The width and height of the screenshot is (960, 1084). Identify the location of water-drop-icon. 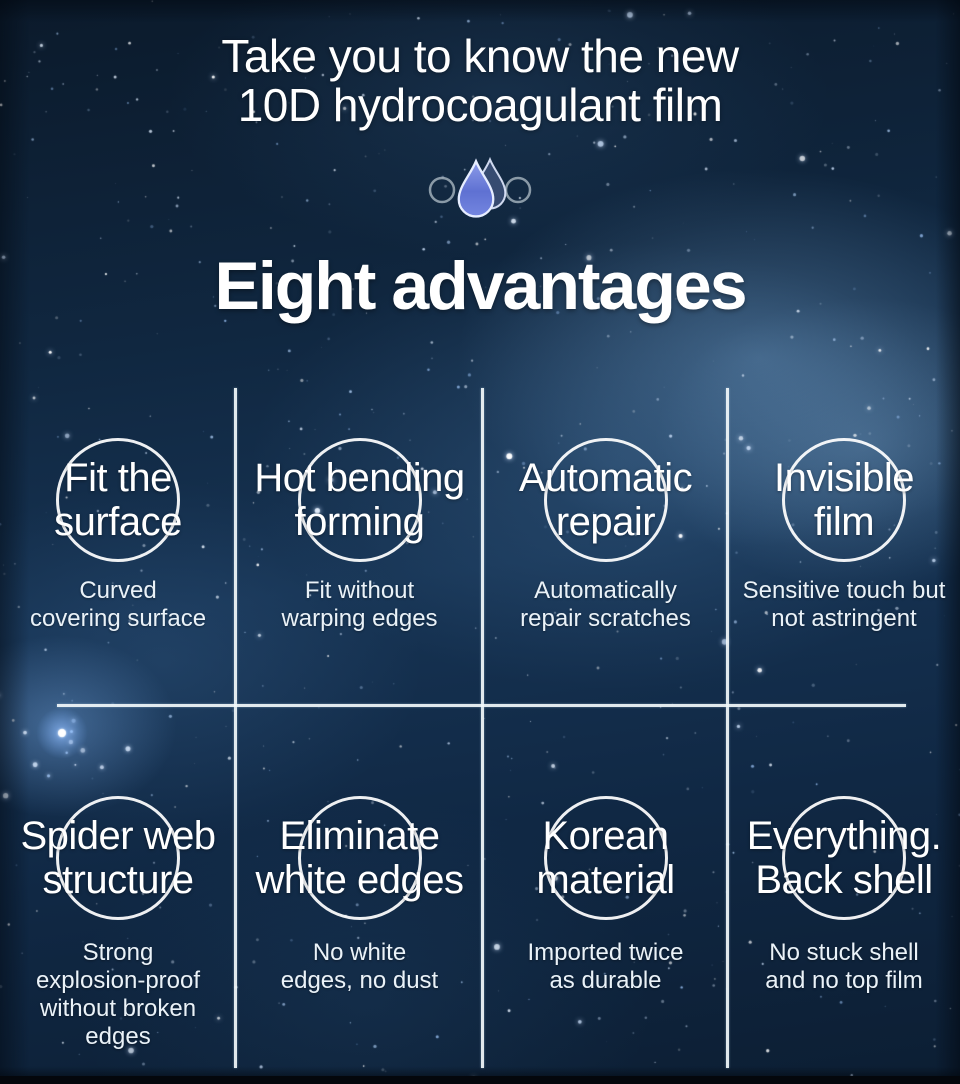
(480, 187).